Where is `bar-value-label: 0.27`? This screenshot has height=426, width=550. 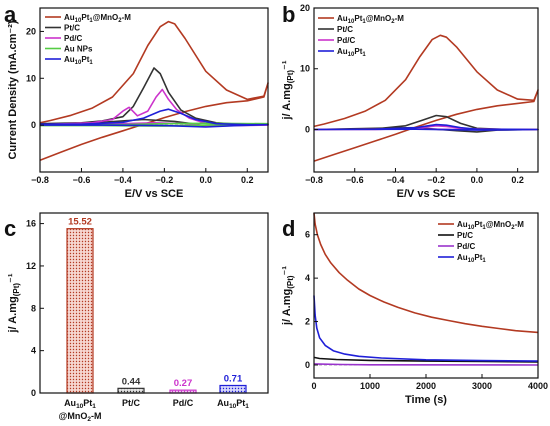
bar-value-label: 0.27 is located at coordinates (183, 383).